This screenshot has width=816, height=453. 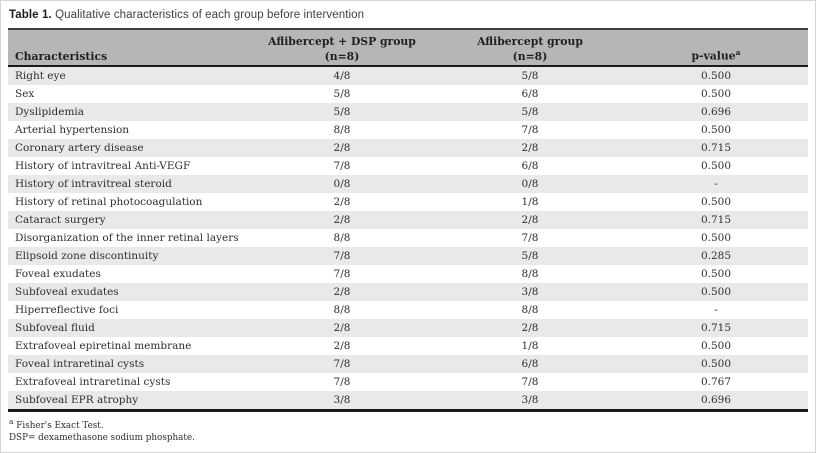 What do you see at coordinates (93, 382) in the screenshot?
I see `characteristic-cell: Extrafoveal intraretinal cysts` at bounding box center [93, 382].